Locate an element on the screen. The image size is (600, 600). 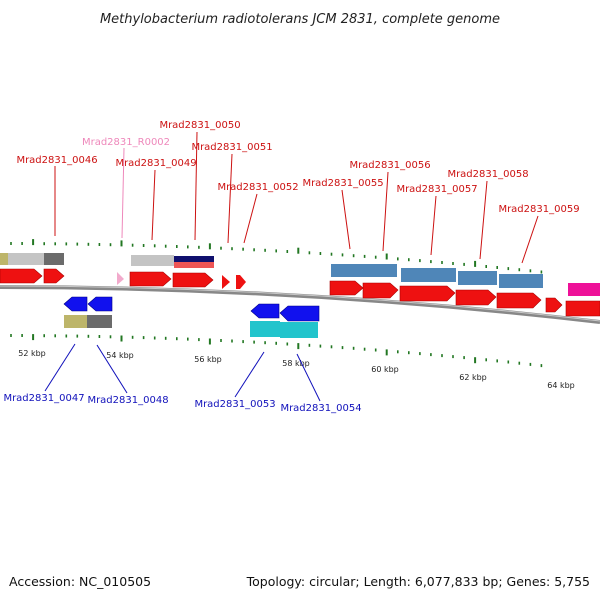
genome-backbone-highlight is located at coordinates (300, 303).